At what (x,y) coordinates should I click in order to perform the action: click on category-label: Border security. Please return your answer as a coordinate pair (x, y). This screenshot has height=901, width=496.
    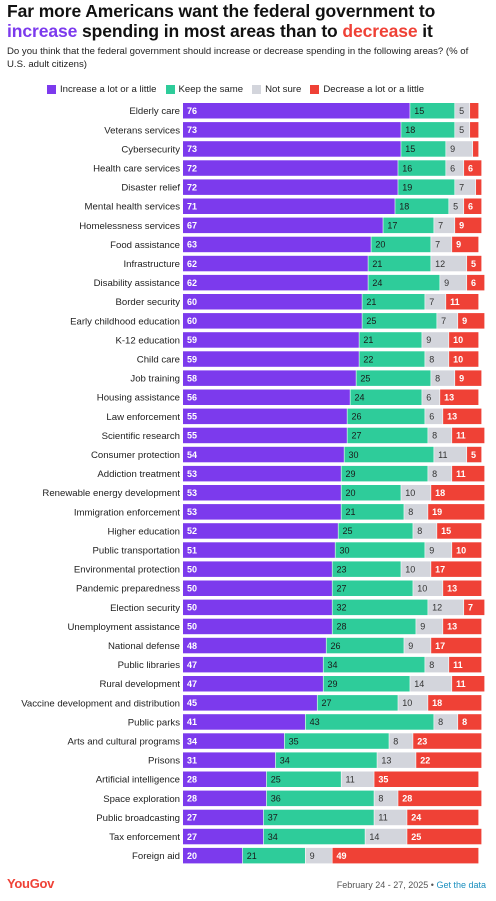
    Looking at the image, I should click on (147, 302).